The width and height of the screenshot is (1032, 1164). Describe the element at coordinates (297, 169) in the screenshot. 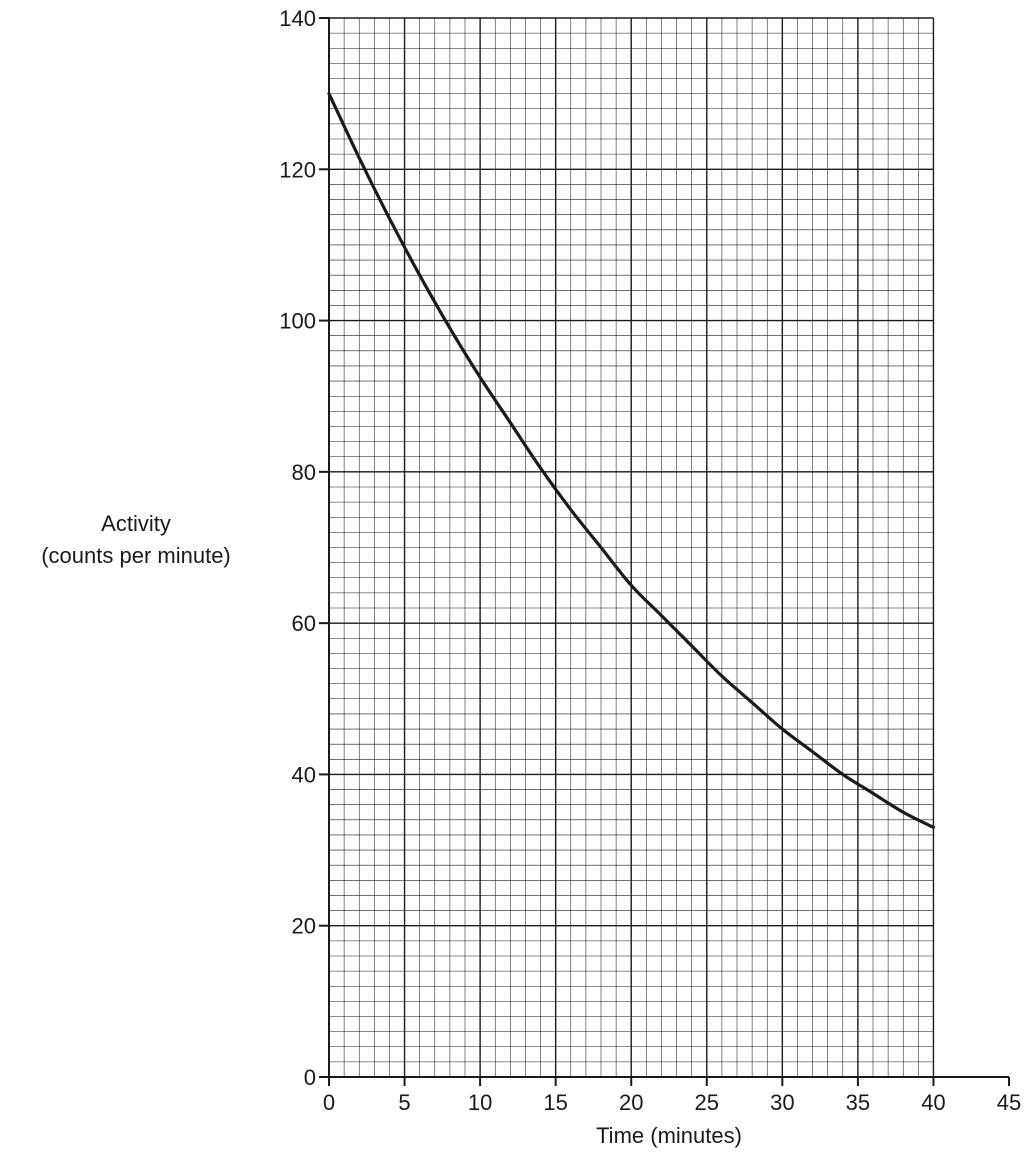

I see `y-tick-label: 120` at that location.